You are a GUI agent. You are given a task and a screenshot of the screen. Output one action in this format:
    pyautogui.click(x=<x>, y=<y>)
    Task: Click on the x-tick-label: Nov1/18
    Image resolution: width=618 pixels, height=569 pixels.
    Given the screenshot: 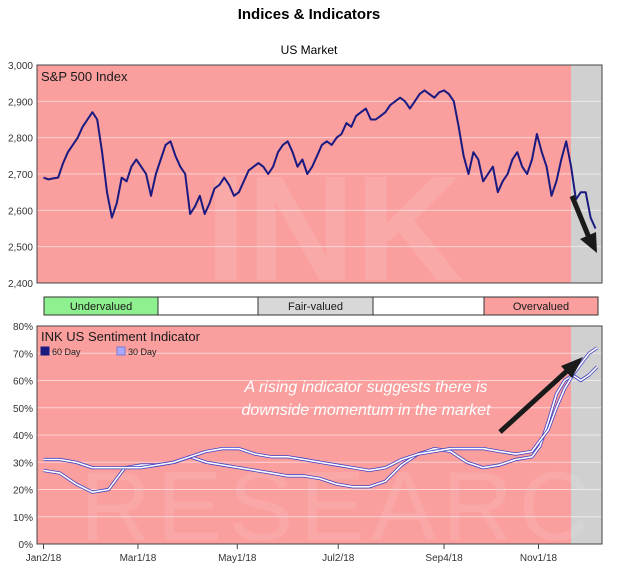 What is the action you would take?
    pyautogui.click(x=539, y=558)
    